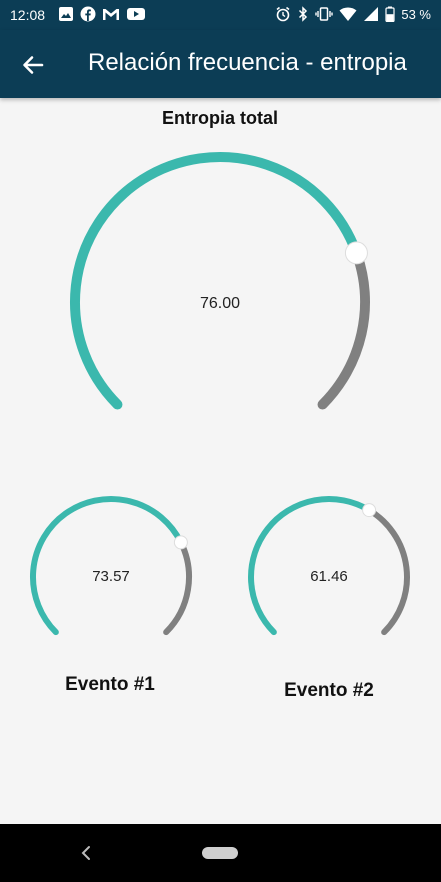  I want to click on arrow-back-icon, so click(33, 65).